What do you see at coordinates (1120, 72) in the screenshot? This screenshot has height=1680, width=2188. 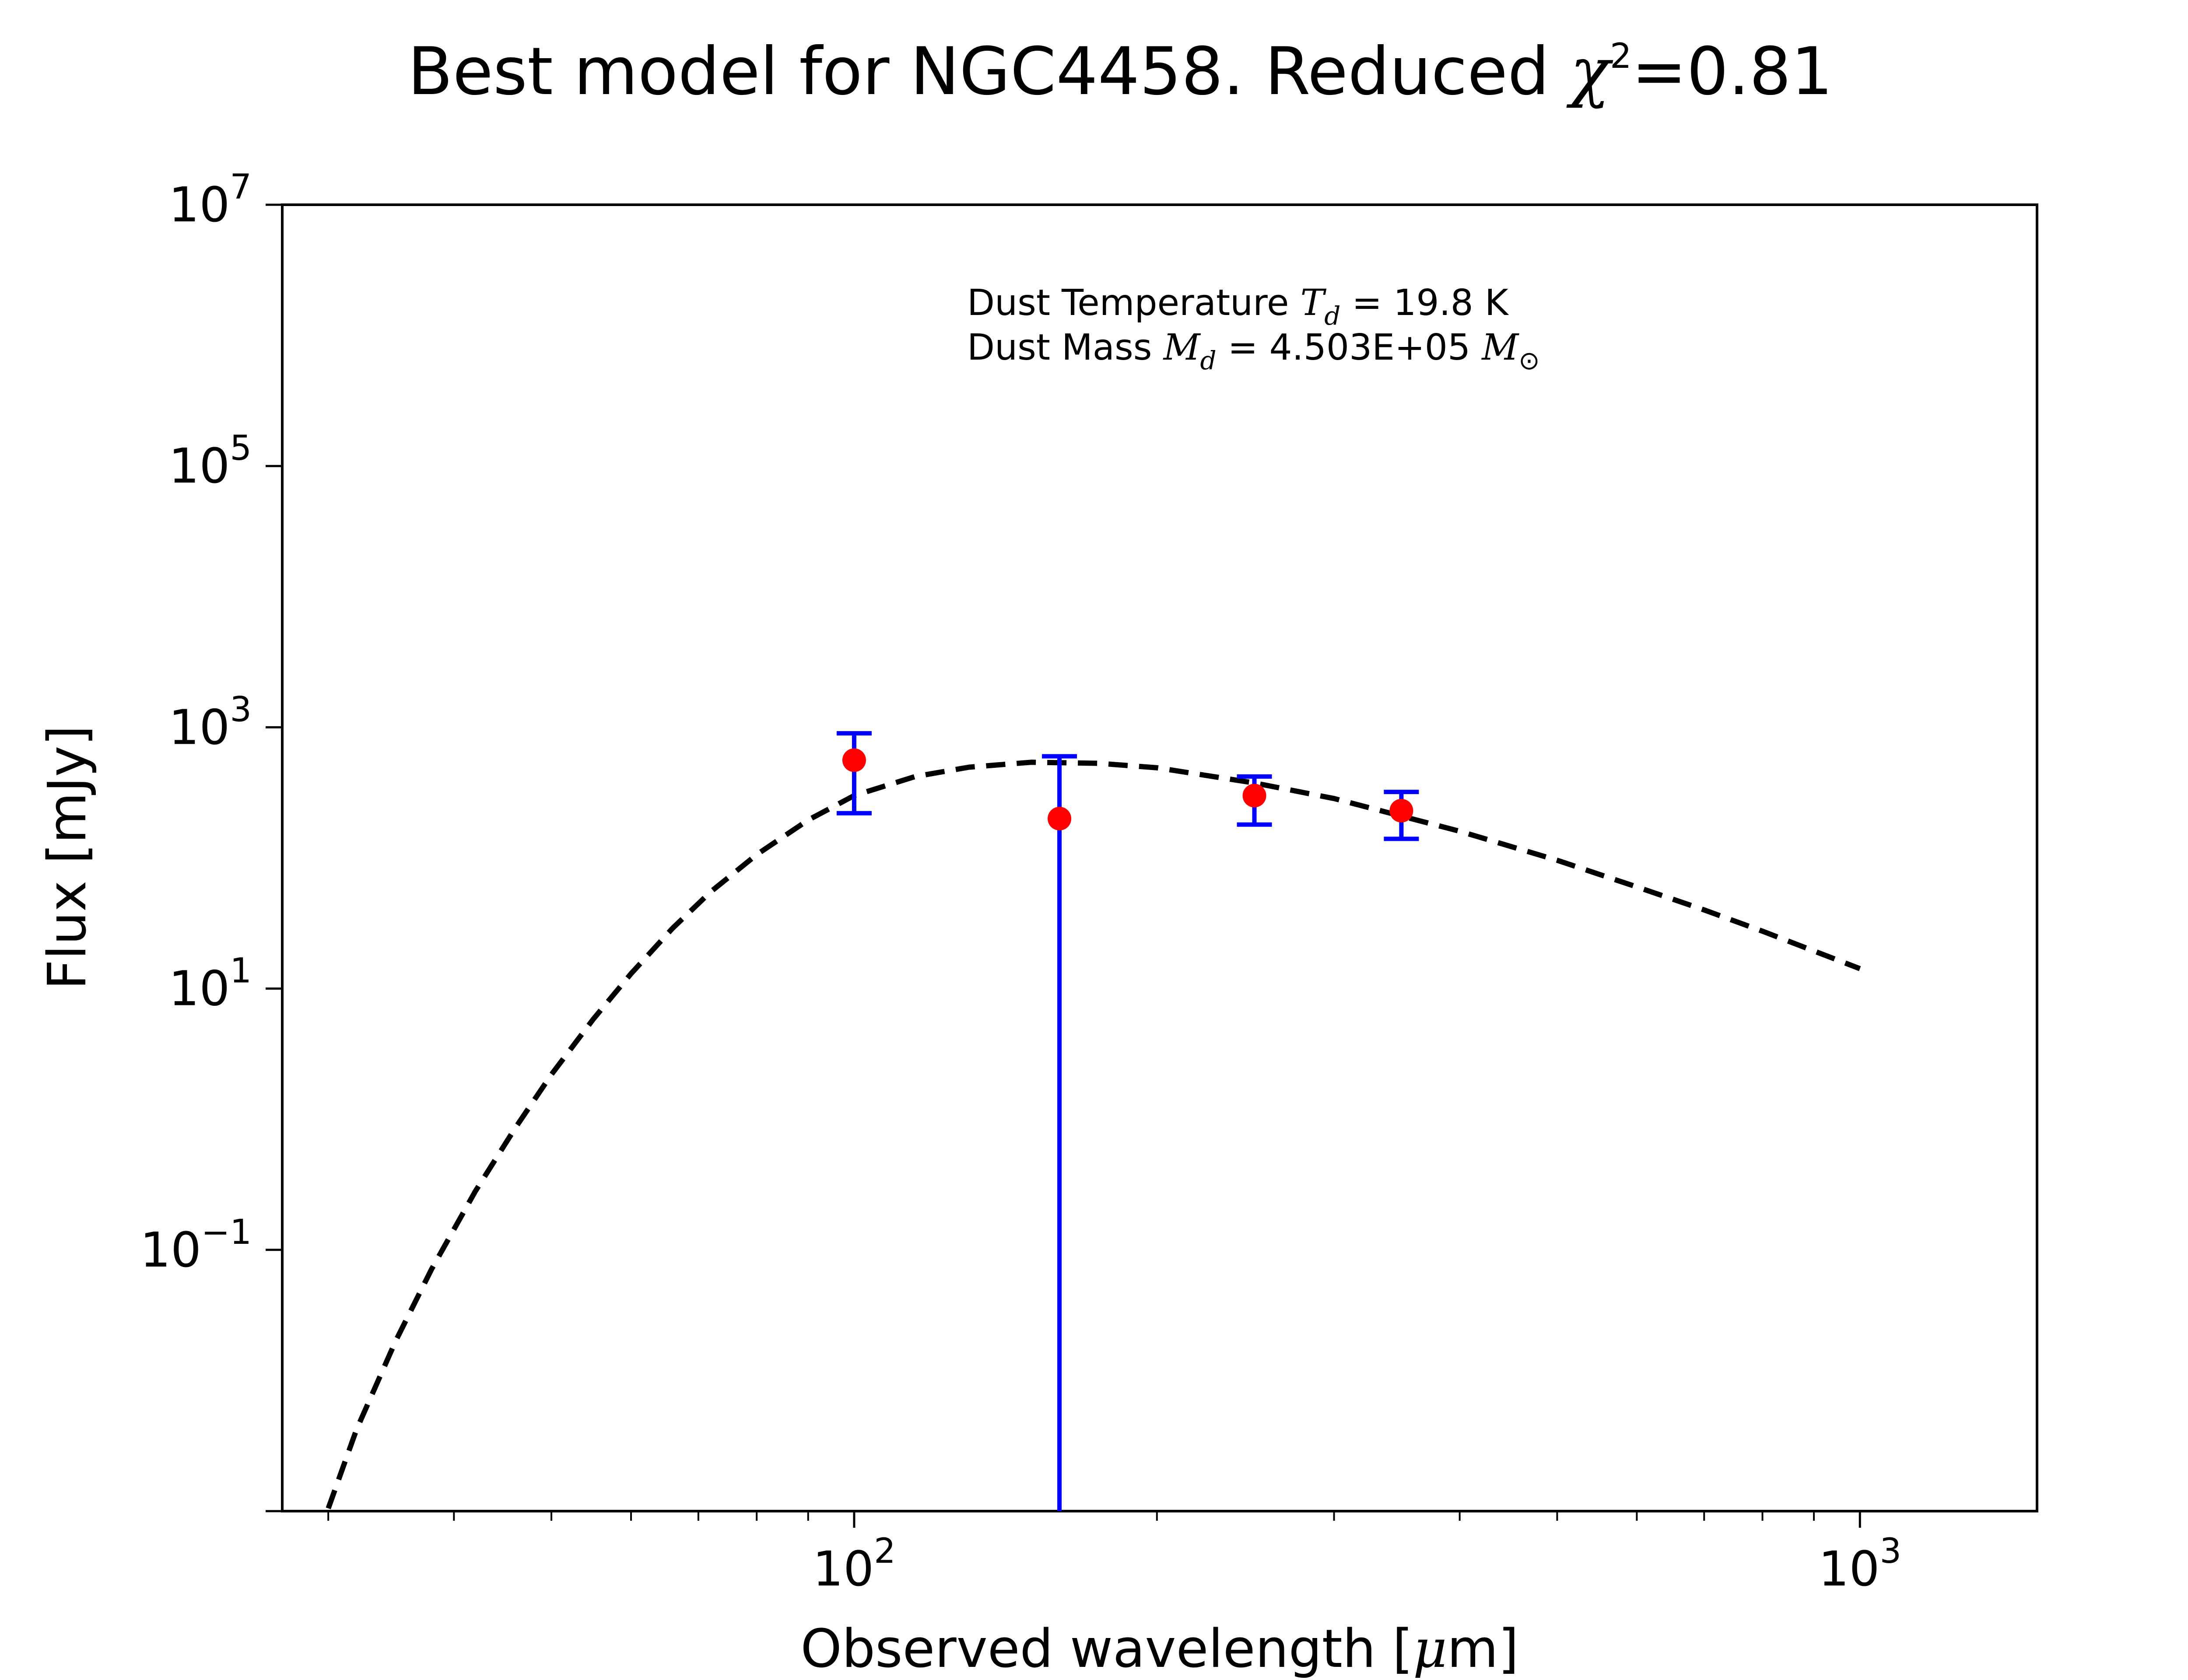 I see `chart-title: Best model for NGC4458. Reduced χ2=0.81` at bounding box center [1120, 72].